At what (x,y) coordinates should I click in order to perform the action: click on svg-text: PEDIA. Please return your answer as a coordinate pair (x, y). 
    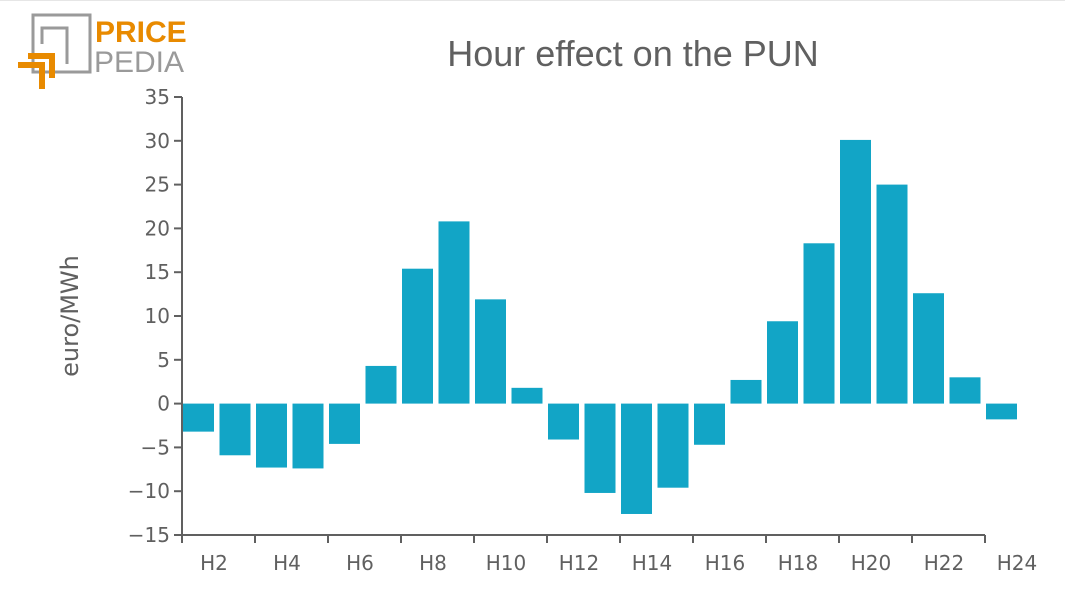
    Looking at the image, I should click on (139, 62).